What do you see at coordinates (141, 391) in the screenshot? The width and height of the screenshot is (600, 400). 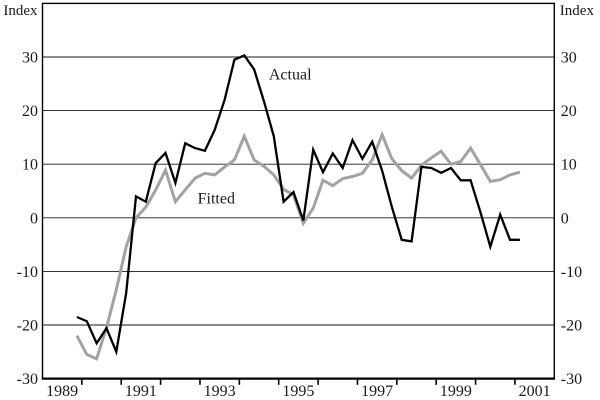 I see `x-year-label: 1991` at bounding box center [141, 391].